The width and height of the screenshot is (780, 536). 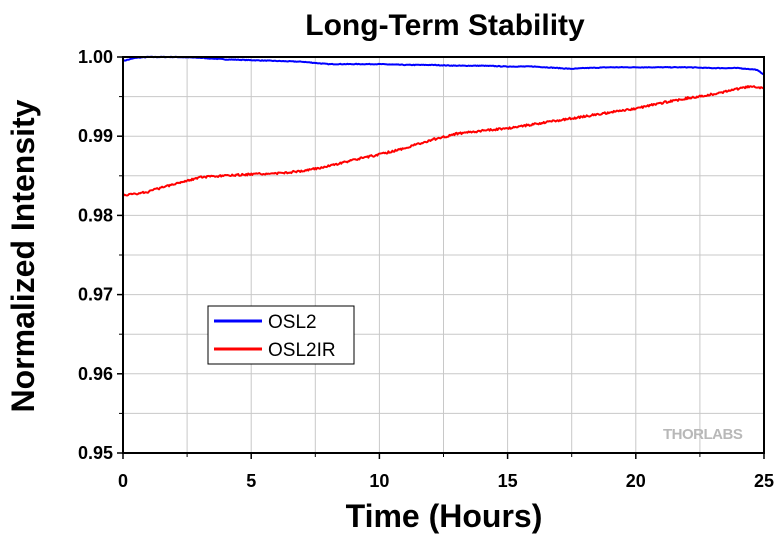 What do you see at coordinates (302, 350) in the screenshot?
I see `legend-label-osl2ir: OSL2IR` at bounding box center [302, 350].